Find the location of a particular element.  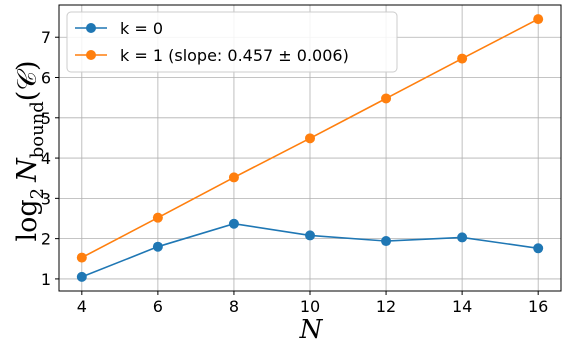

x-tick-label: 6 is located at coordinates (158, 306).